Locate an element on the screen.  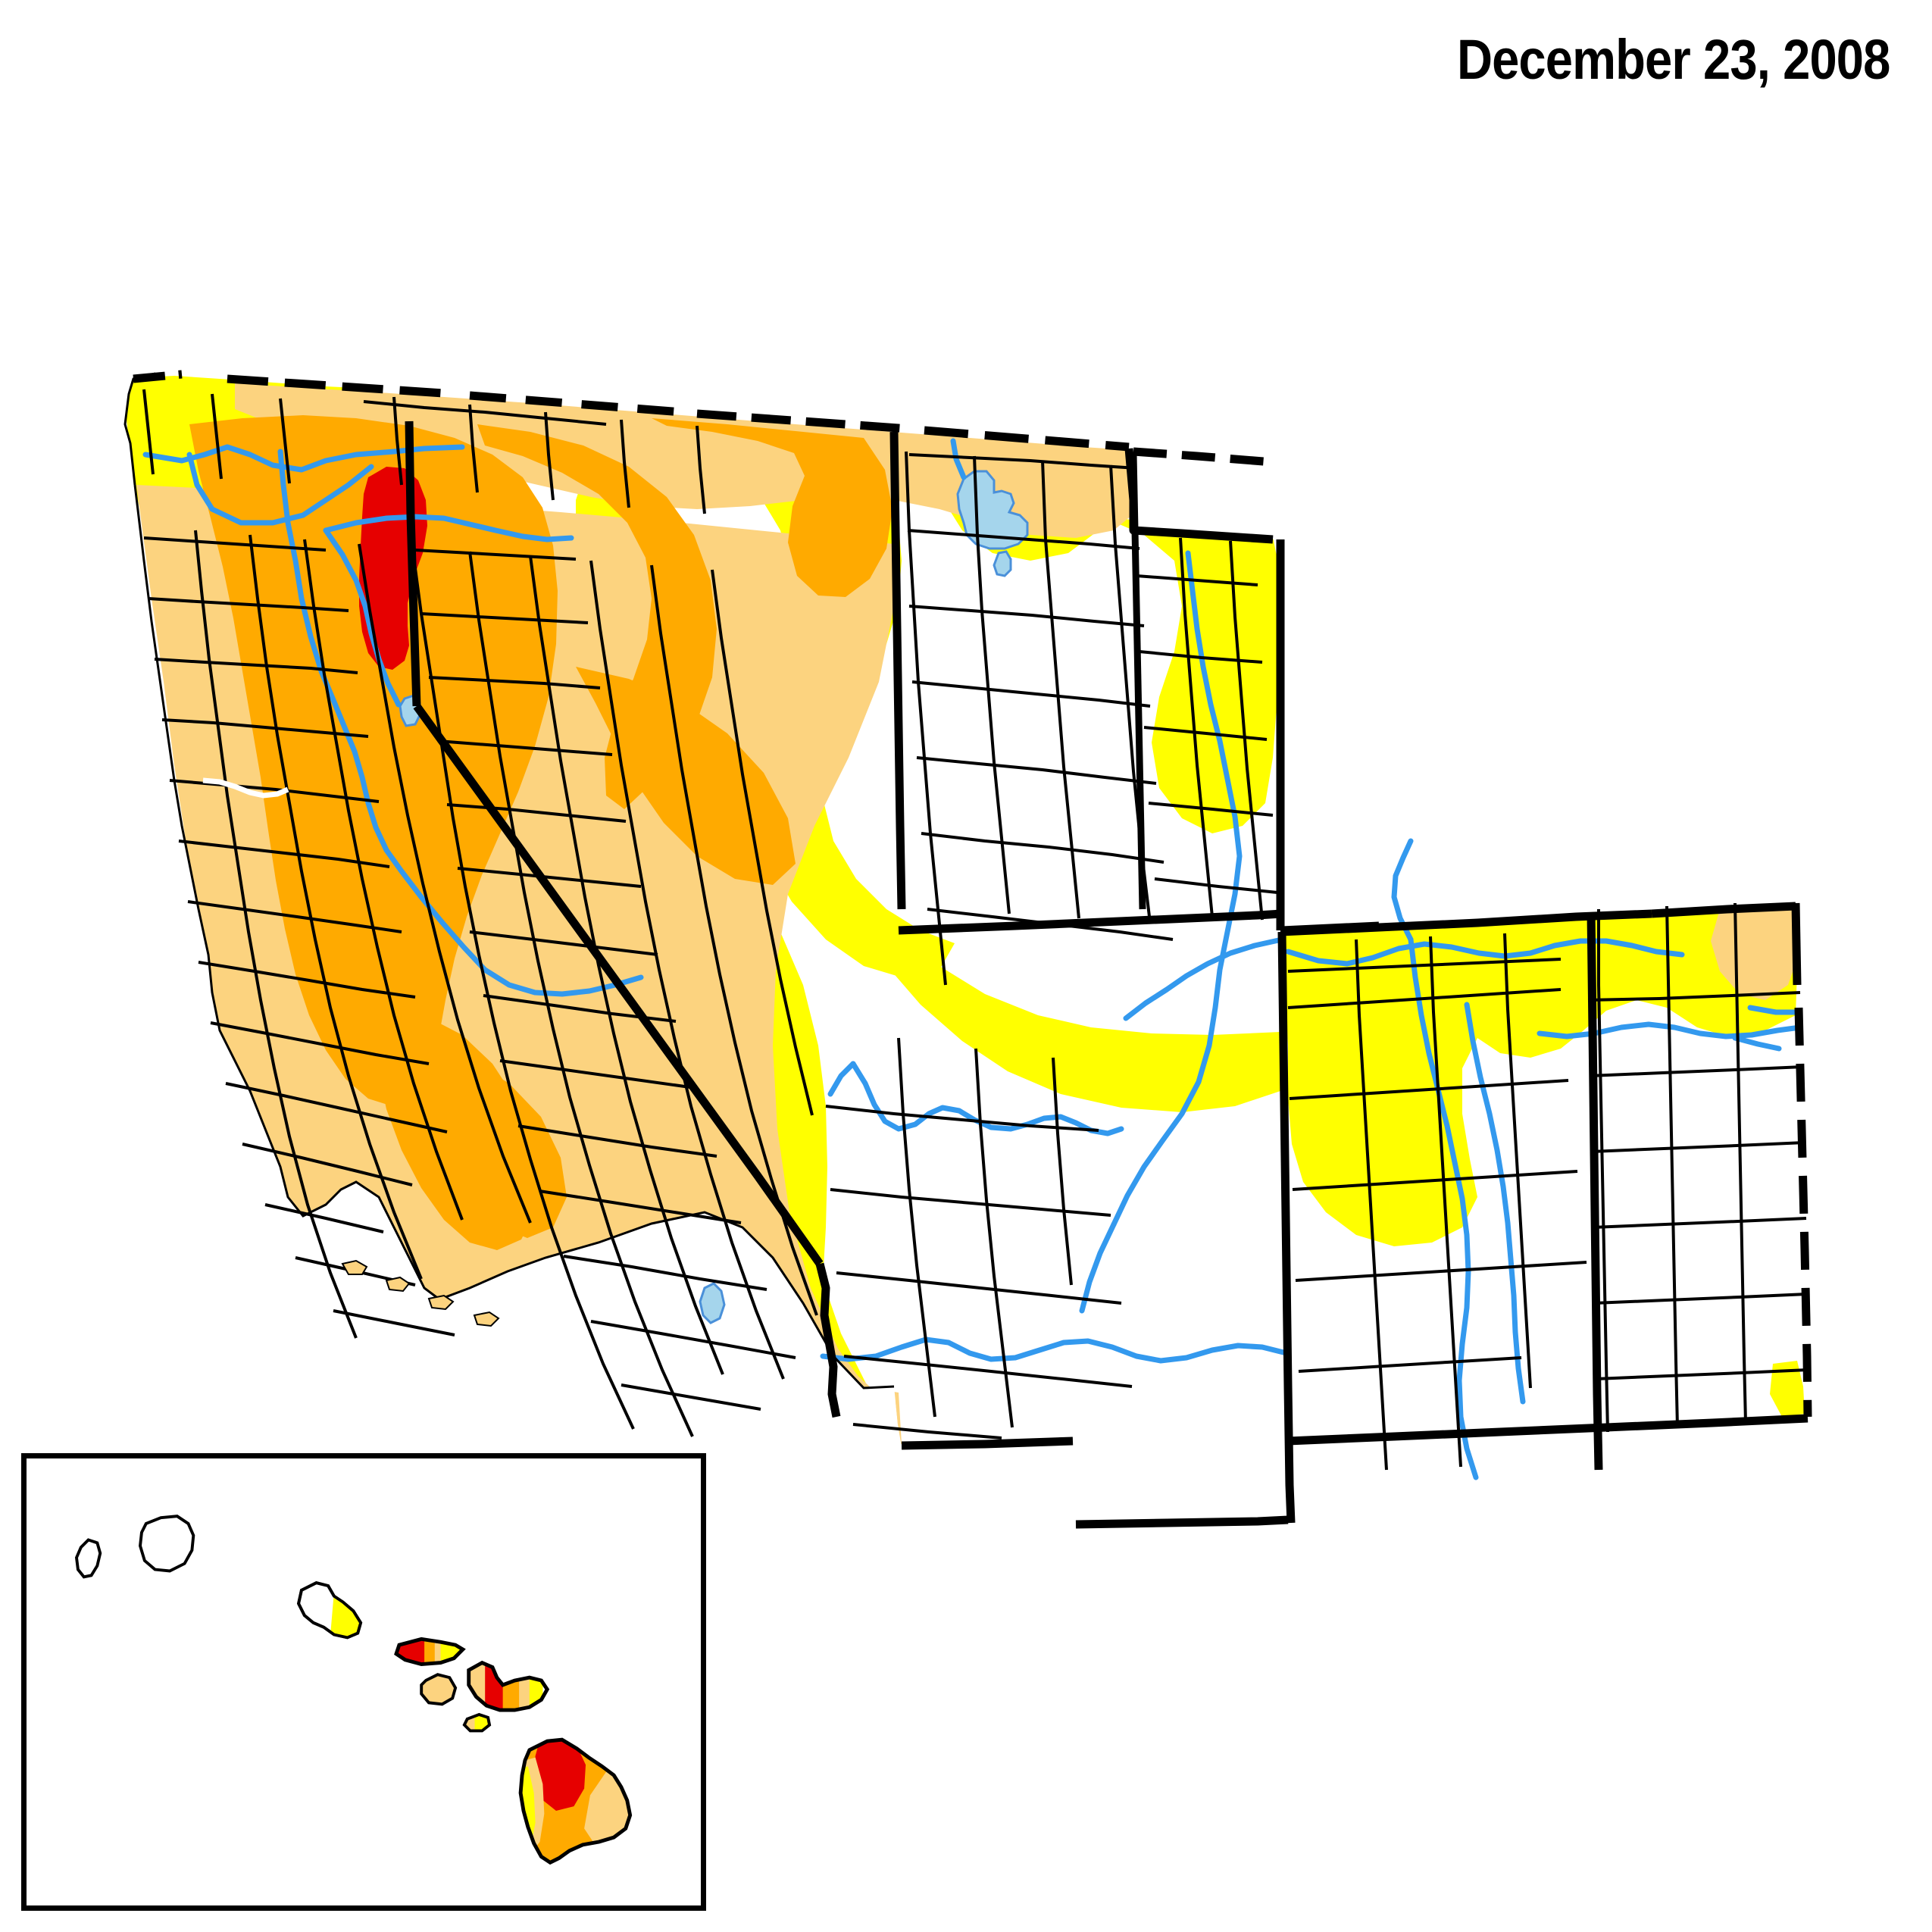
island-hawaii-big is located at coordinates (576, 1801).